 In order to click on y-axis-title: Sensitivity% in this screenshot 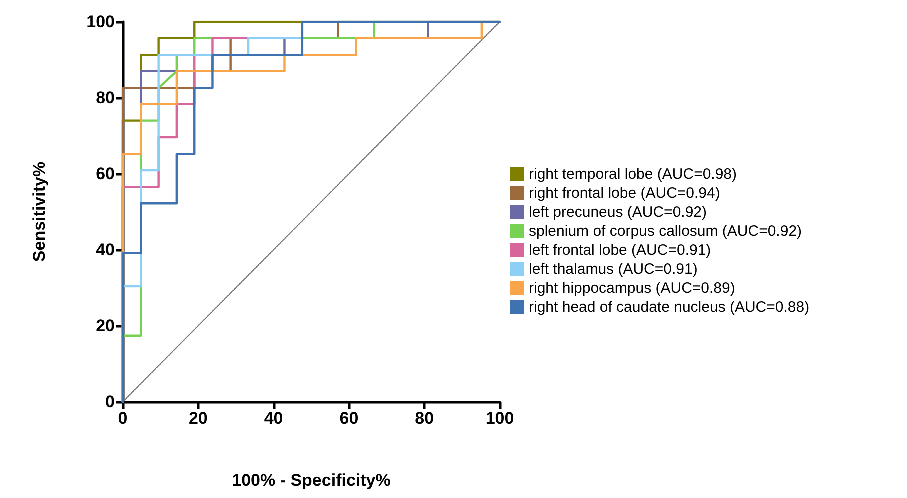, I will do `click(39, 212)`.